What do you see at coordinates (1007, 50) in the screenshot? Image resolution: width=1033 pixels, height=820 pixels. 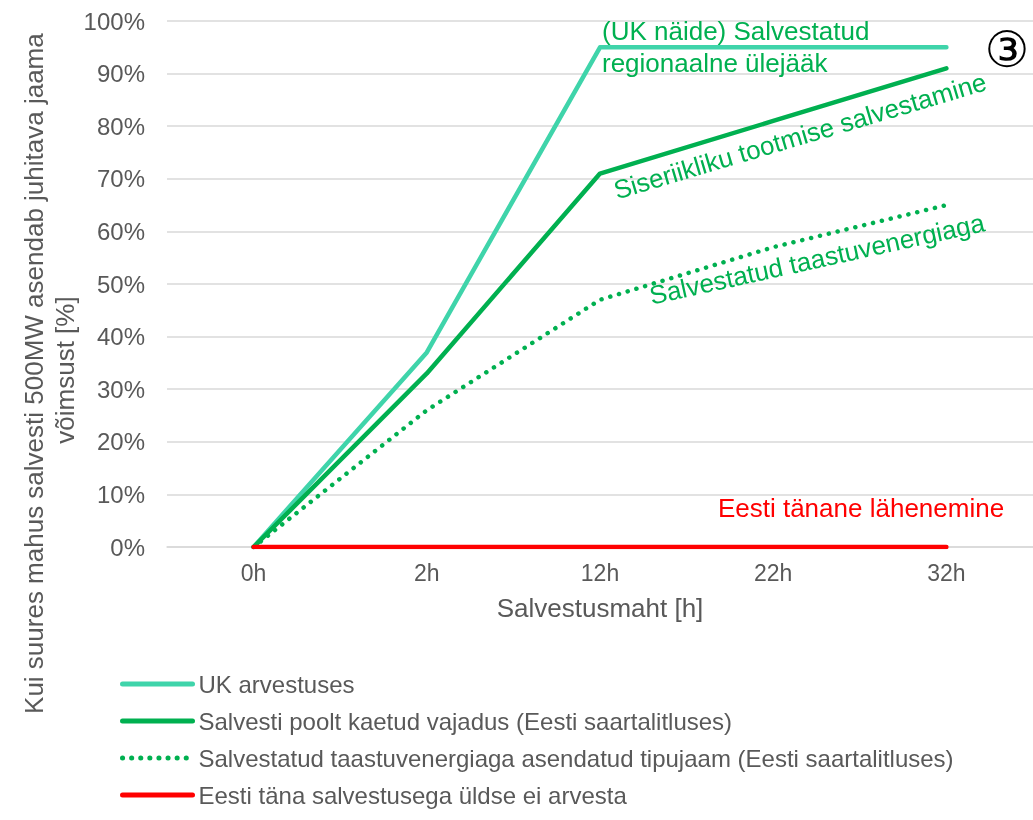 I see `annotation: ③` at bounding box center [1007, 50].